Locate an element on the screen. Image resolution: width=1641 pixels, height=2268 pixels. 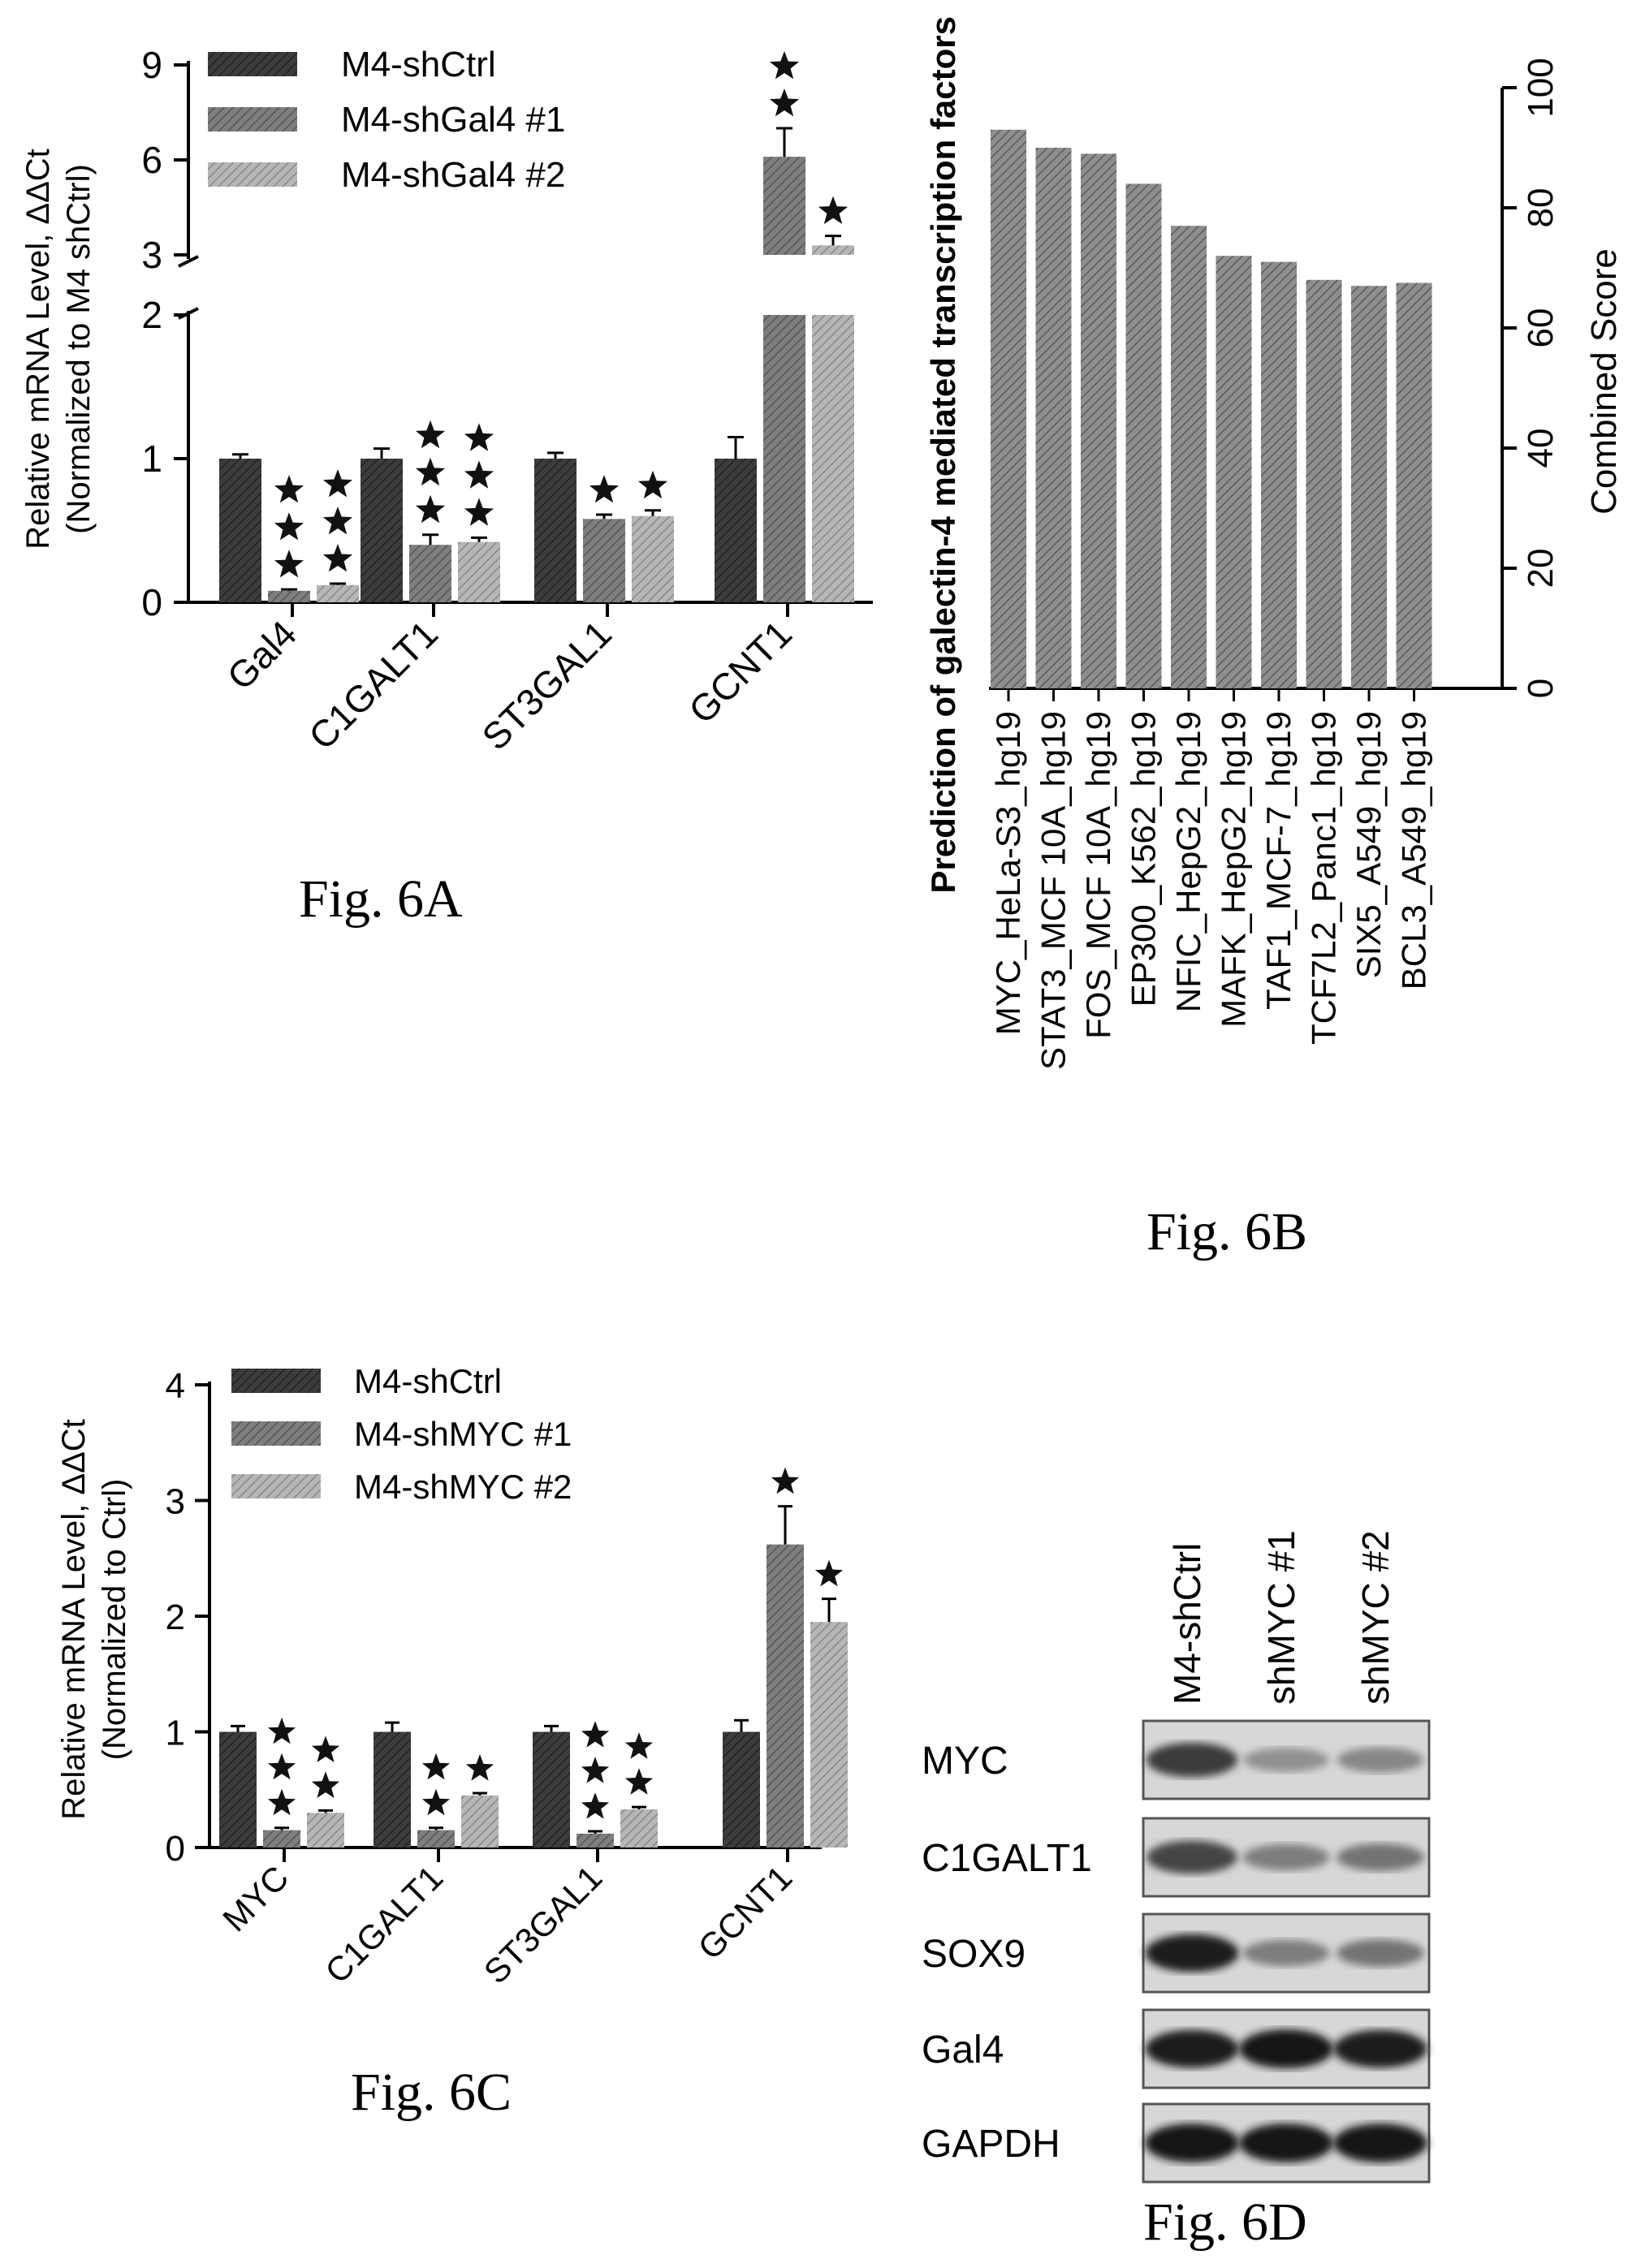
value-tick-label: 80 is located at coordinates (1541, 208).